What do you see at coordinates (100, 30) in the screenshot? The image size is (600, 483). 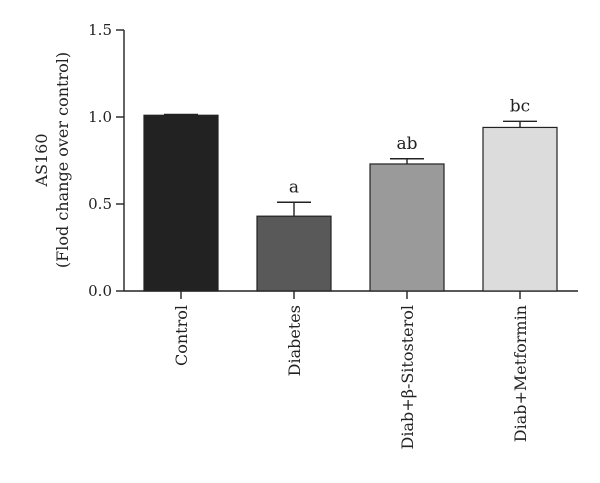 I see `y-tick-label: 1.5` at bounding box center [100, 30].